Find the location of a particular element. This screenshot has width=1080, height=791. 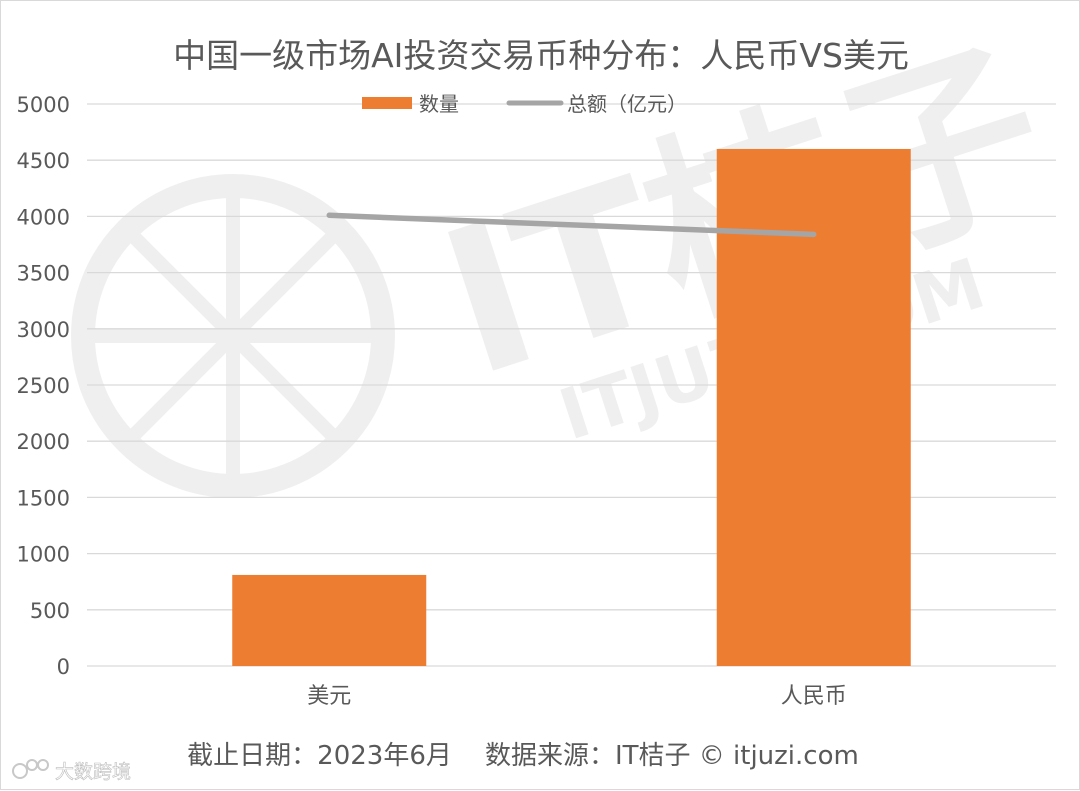

legend-bar-swatch is located at coordinates (387, 103).